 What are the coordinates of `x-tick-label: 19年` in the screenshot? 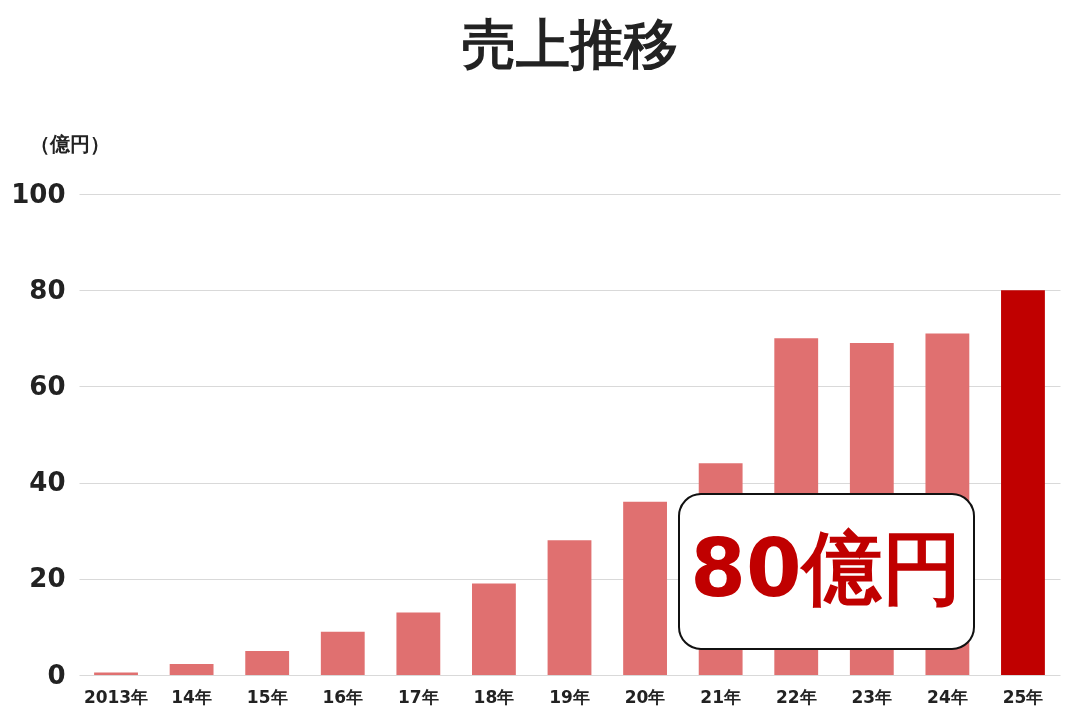 It's located at (569, 696).